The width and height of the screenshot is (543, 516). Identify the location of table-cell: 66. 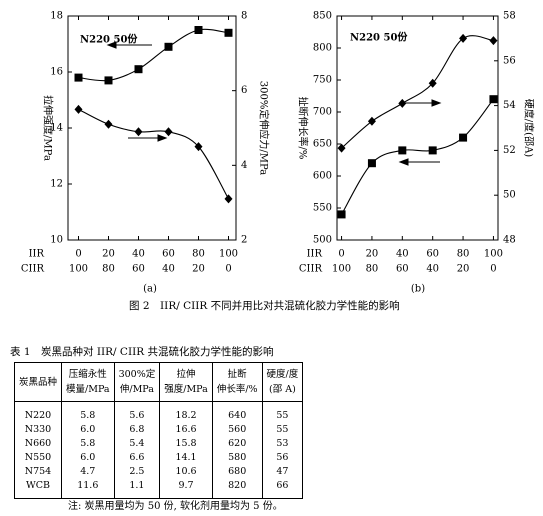
(282, 488).